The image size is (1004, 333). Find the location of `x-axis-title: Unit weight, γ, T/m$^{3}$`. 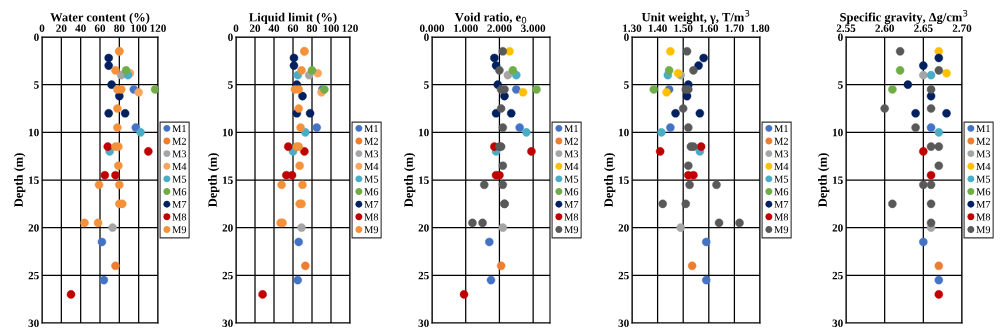

x-axis-title: Unit weight, γ, T/m$^{3}$ is located at coordinates (695, 17).